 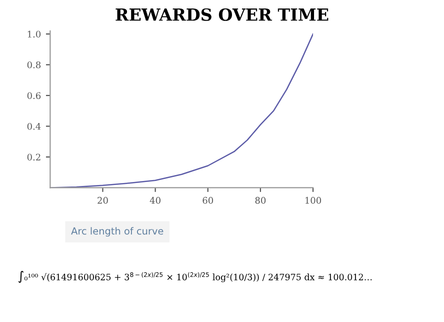 What do you see at coordinates (314, 200) in the screenshot?
I see `x-tick-label: 100` at bounding box center [314, 200].